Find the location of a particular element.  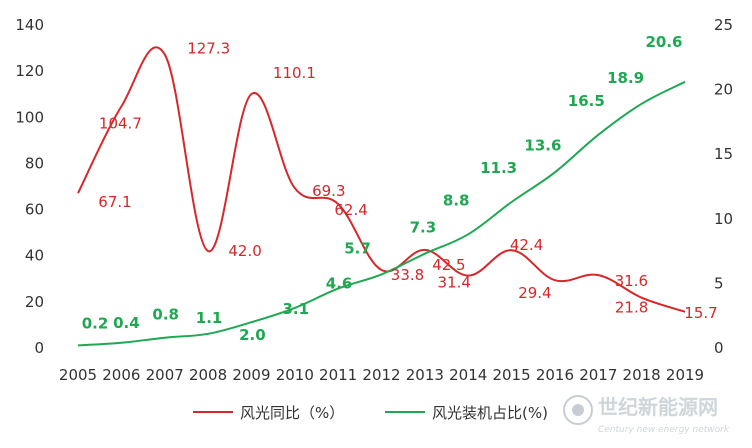

x-tick-label: 2005 is located at coordinates (78, 375).